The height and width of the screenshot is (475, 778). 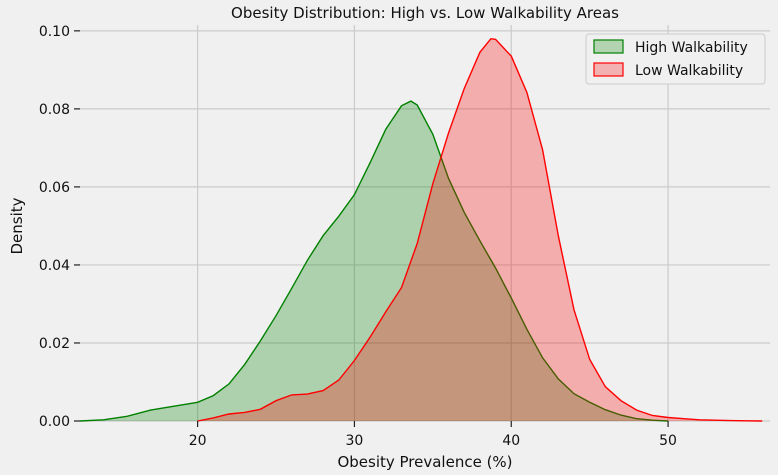 I want to click on y-tick-label: 0.08, so click(x=54, y=110).